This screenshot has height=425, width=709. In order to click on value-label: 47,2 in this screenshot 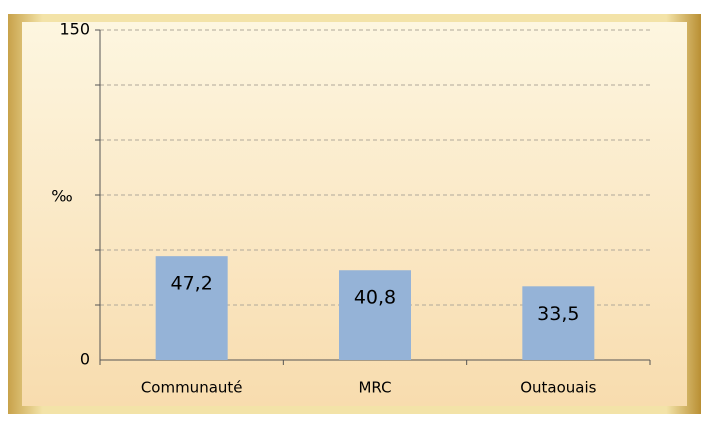, I will do `click(192, 284)`.